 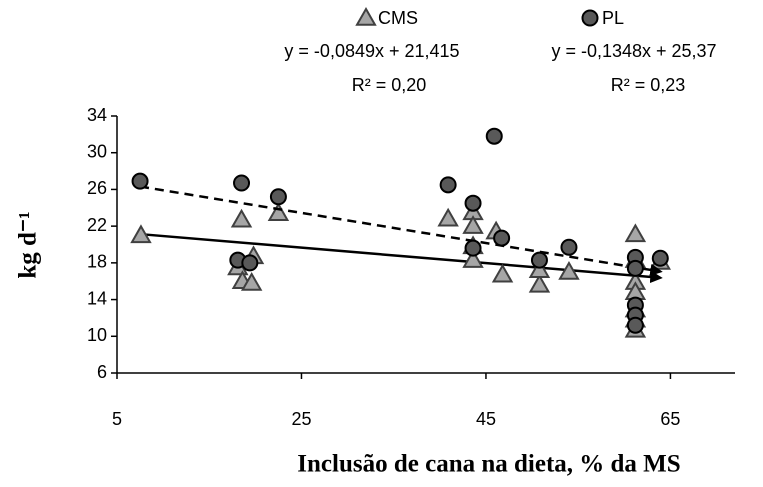 I want to click on y-tick-label: 18, so click(x=97, y=262).